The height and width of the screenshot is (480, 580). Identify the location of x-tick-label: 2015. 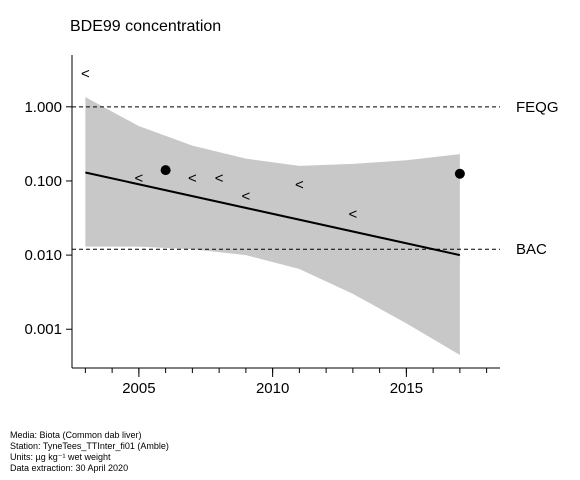
(406, 388).